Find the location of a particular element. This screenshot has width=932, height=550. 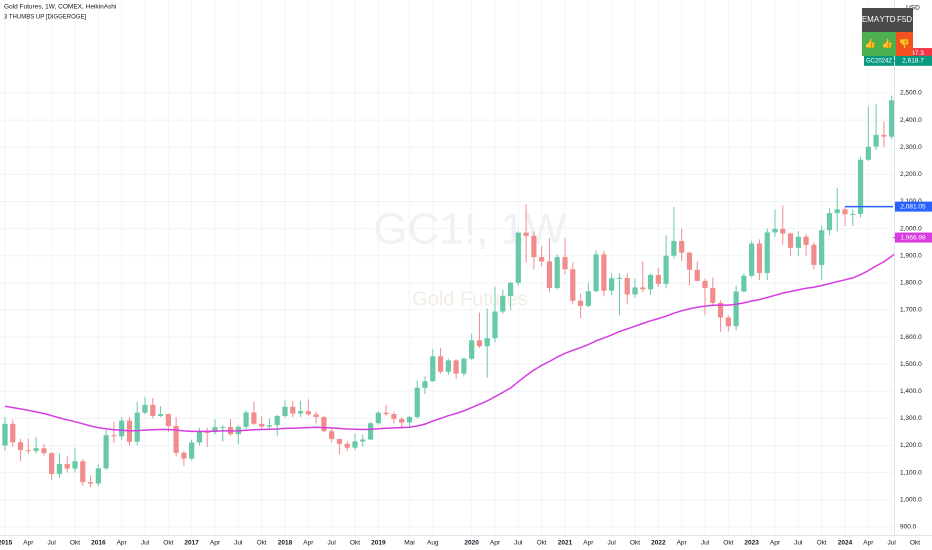

y-tick-label: 900.0 is located at coordinates (908, 527).